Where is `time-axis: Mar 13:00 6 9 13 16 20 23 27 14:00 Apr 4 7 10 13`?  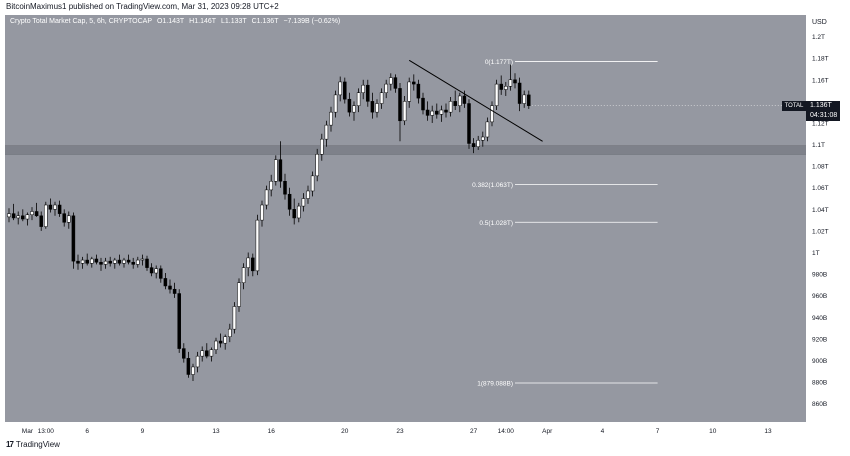 time-axis: Mar 13:00 6 9 13 16 20 23 27 14:00 Apr 4 7 10 13 is located at coordinates (405, 430).